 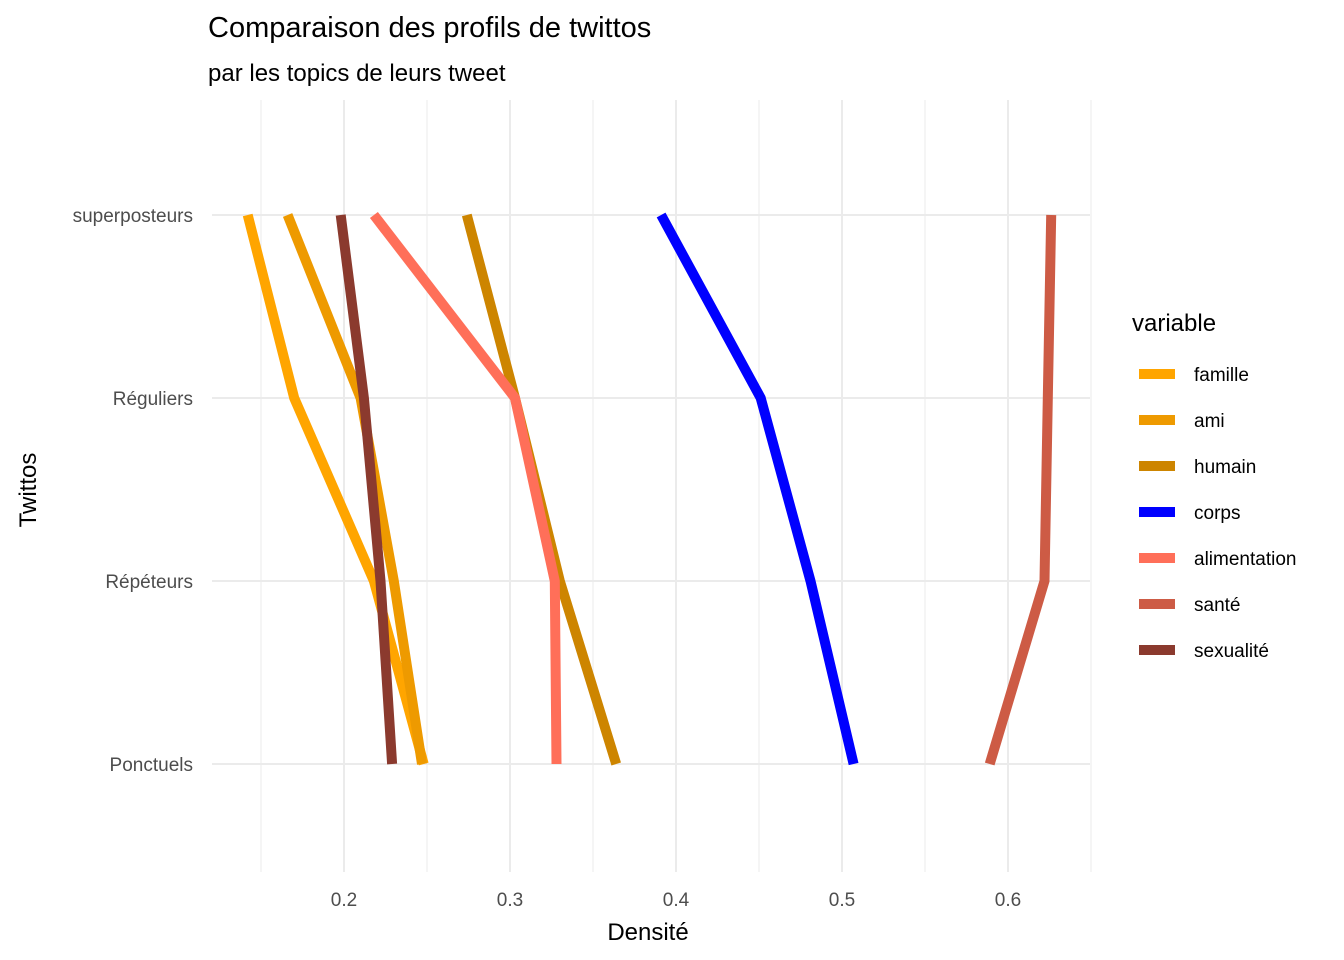 I want to click on legend-item-humain: humain, so click(x=1197, y=467).